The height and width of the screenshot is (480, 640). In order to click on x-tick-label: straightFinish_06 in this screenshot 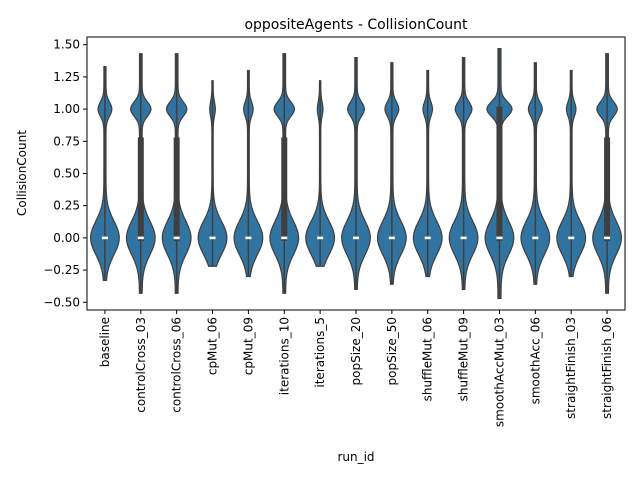, I will do `click(607, 368)`.